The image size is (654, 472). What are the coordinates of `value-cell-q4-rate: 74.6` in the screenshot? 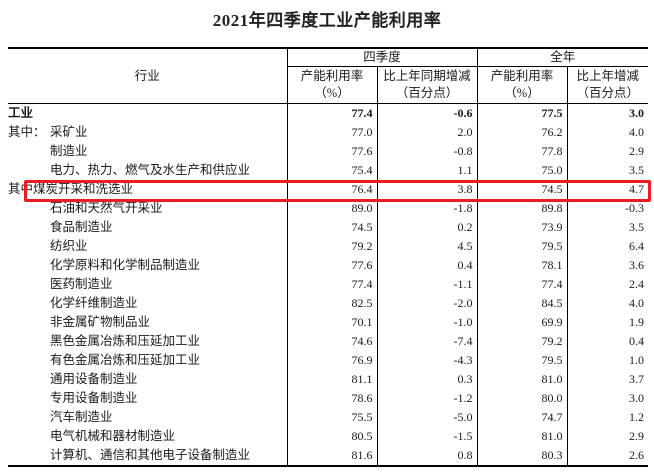 It's located at (331, 341).